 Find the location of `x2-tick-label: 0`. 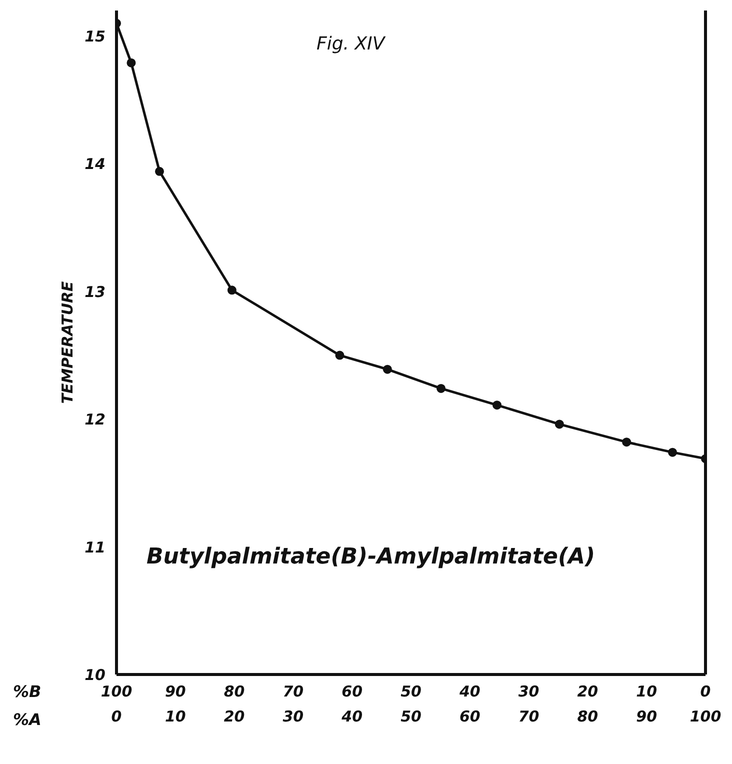

x2-tick-label: 0 is located at coordinates (705, 691).